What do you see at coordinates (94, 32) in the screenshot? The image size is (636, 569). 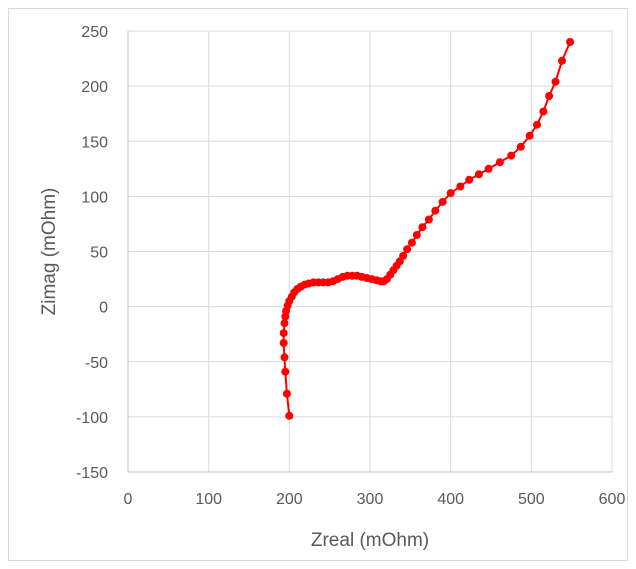 I see `y-tick-label: 250` at bounding box center [94, 32].